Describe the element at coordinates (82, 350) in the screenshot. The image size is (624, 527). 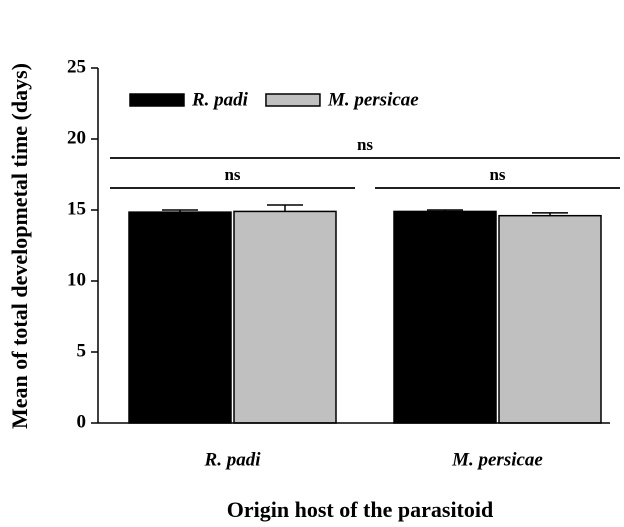
I see `y-tick-label: 5` at that location.